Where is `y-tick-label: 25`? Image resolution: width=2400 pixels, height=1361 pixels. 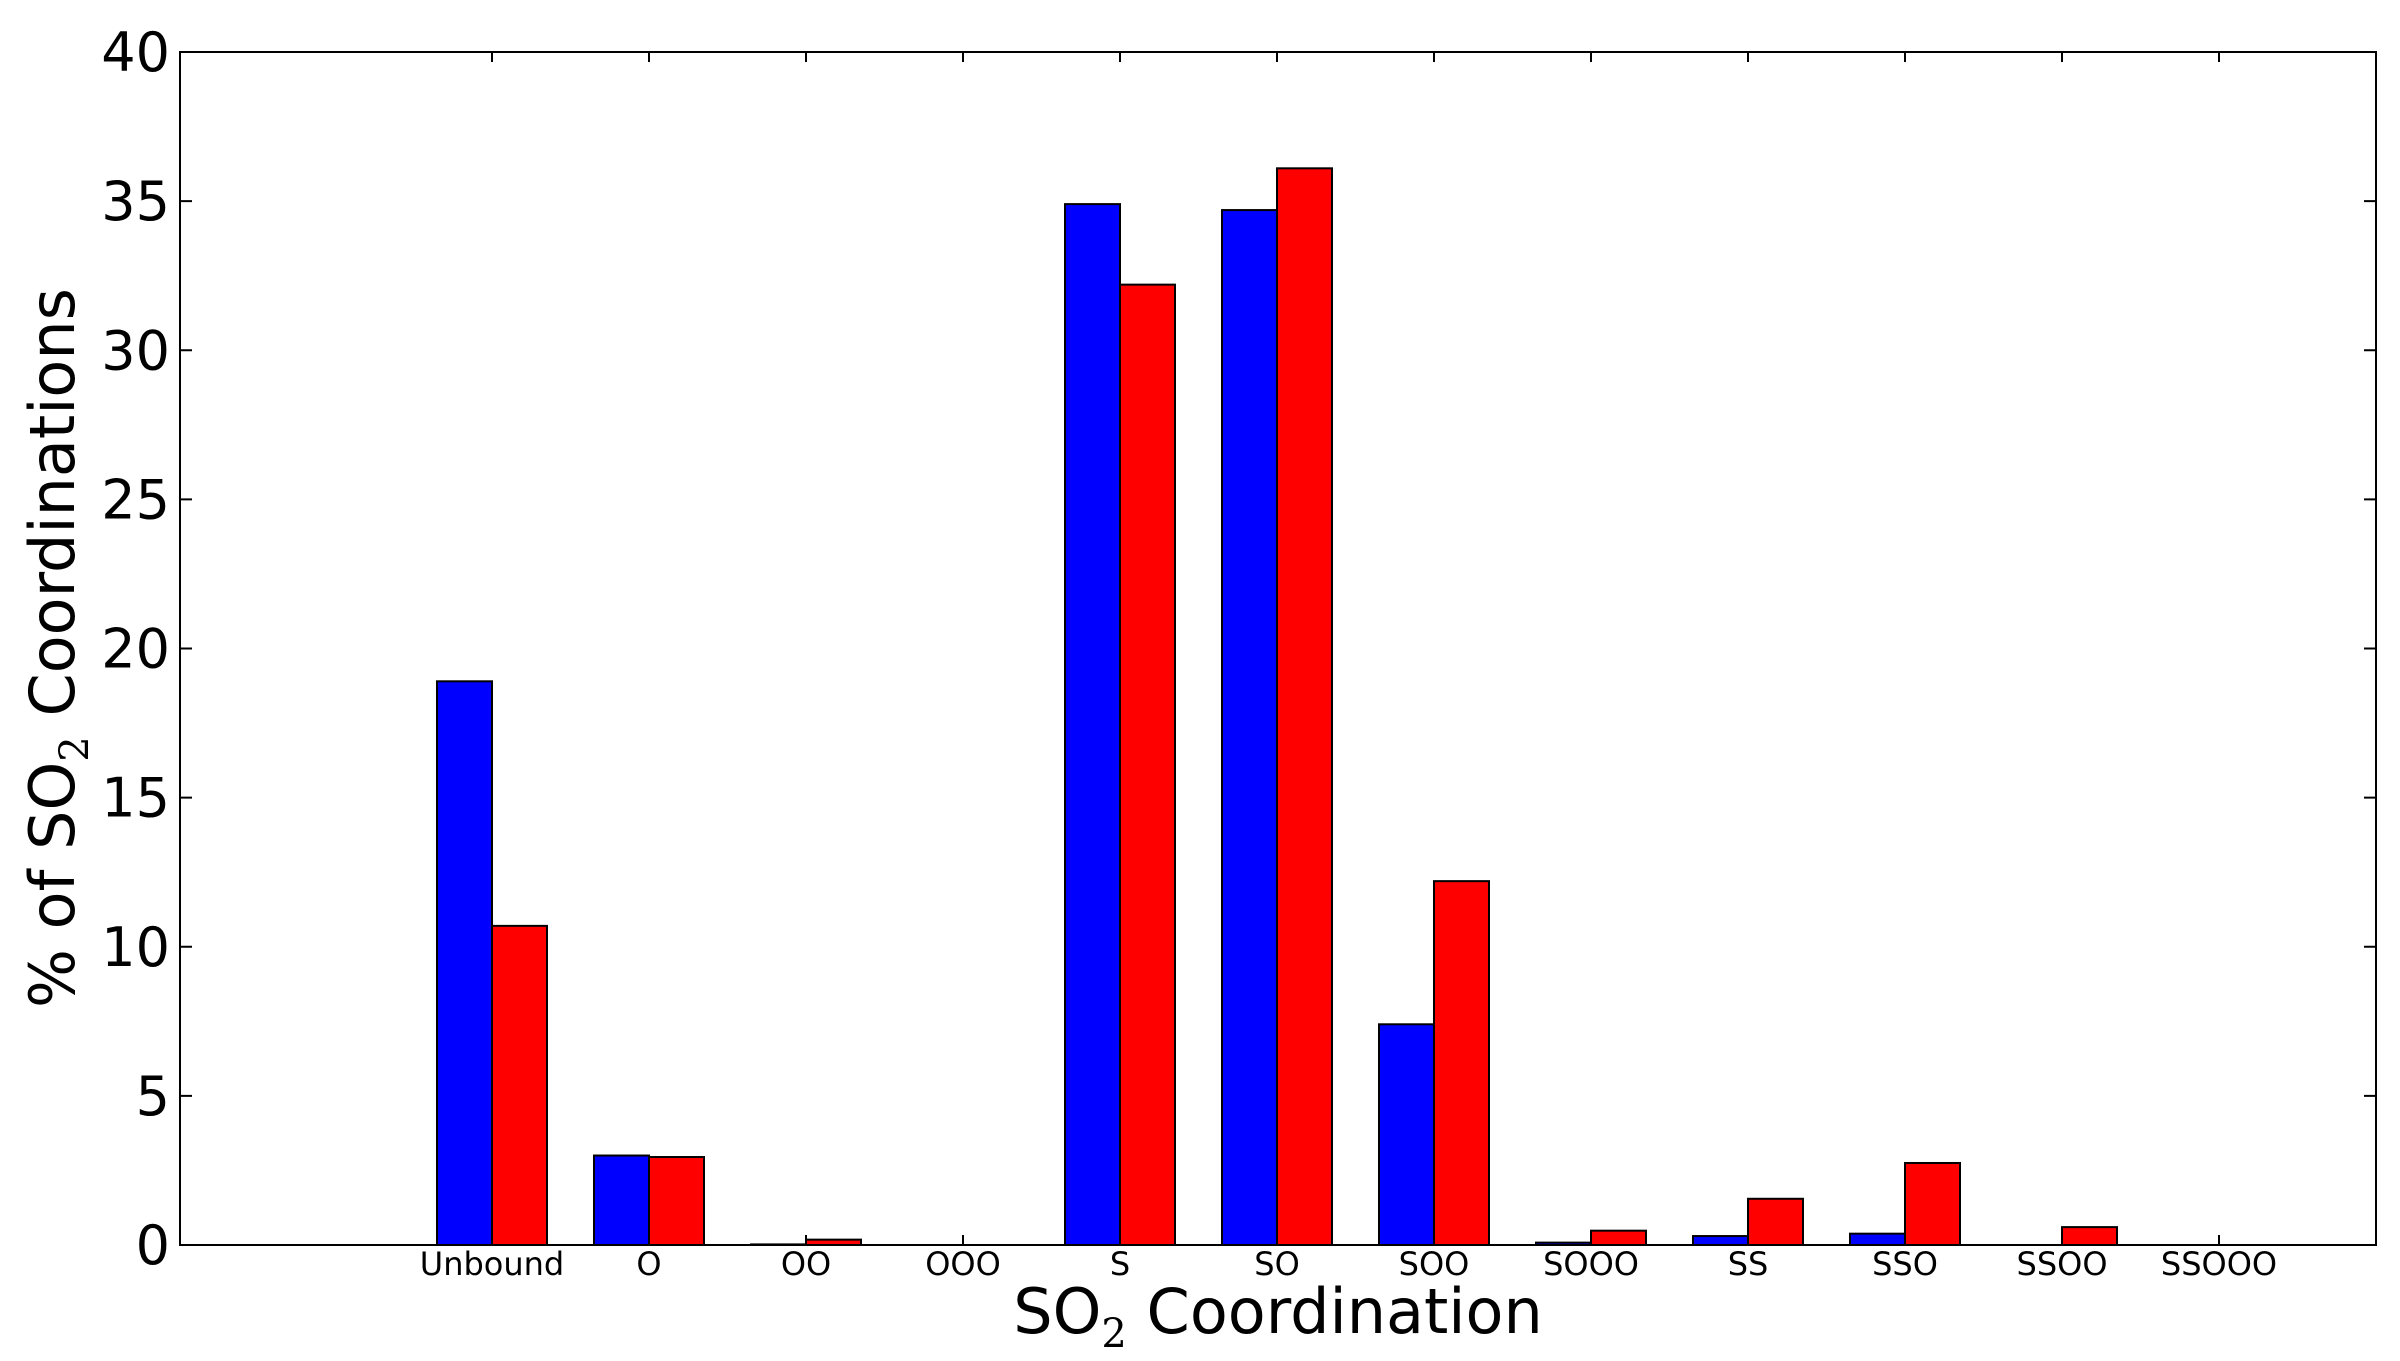
y-tick-label: 25 is located at coordinates (135, 499).